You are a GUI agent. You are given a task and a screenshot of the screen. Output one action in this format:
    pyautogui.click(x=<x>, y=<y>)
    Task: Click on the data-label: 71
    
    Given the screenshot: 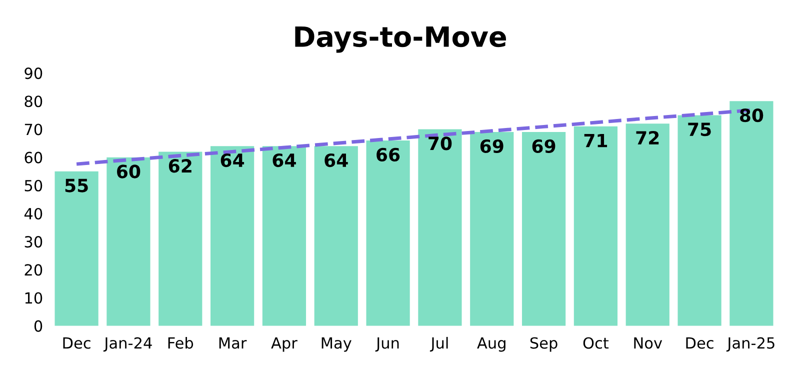 What is the action you would take?
    pyautogui.click(x=596, y=141)
    